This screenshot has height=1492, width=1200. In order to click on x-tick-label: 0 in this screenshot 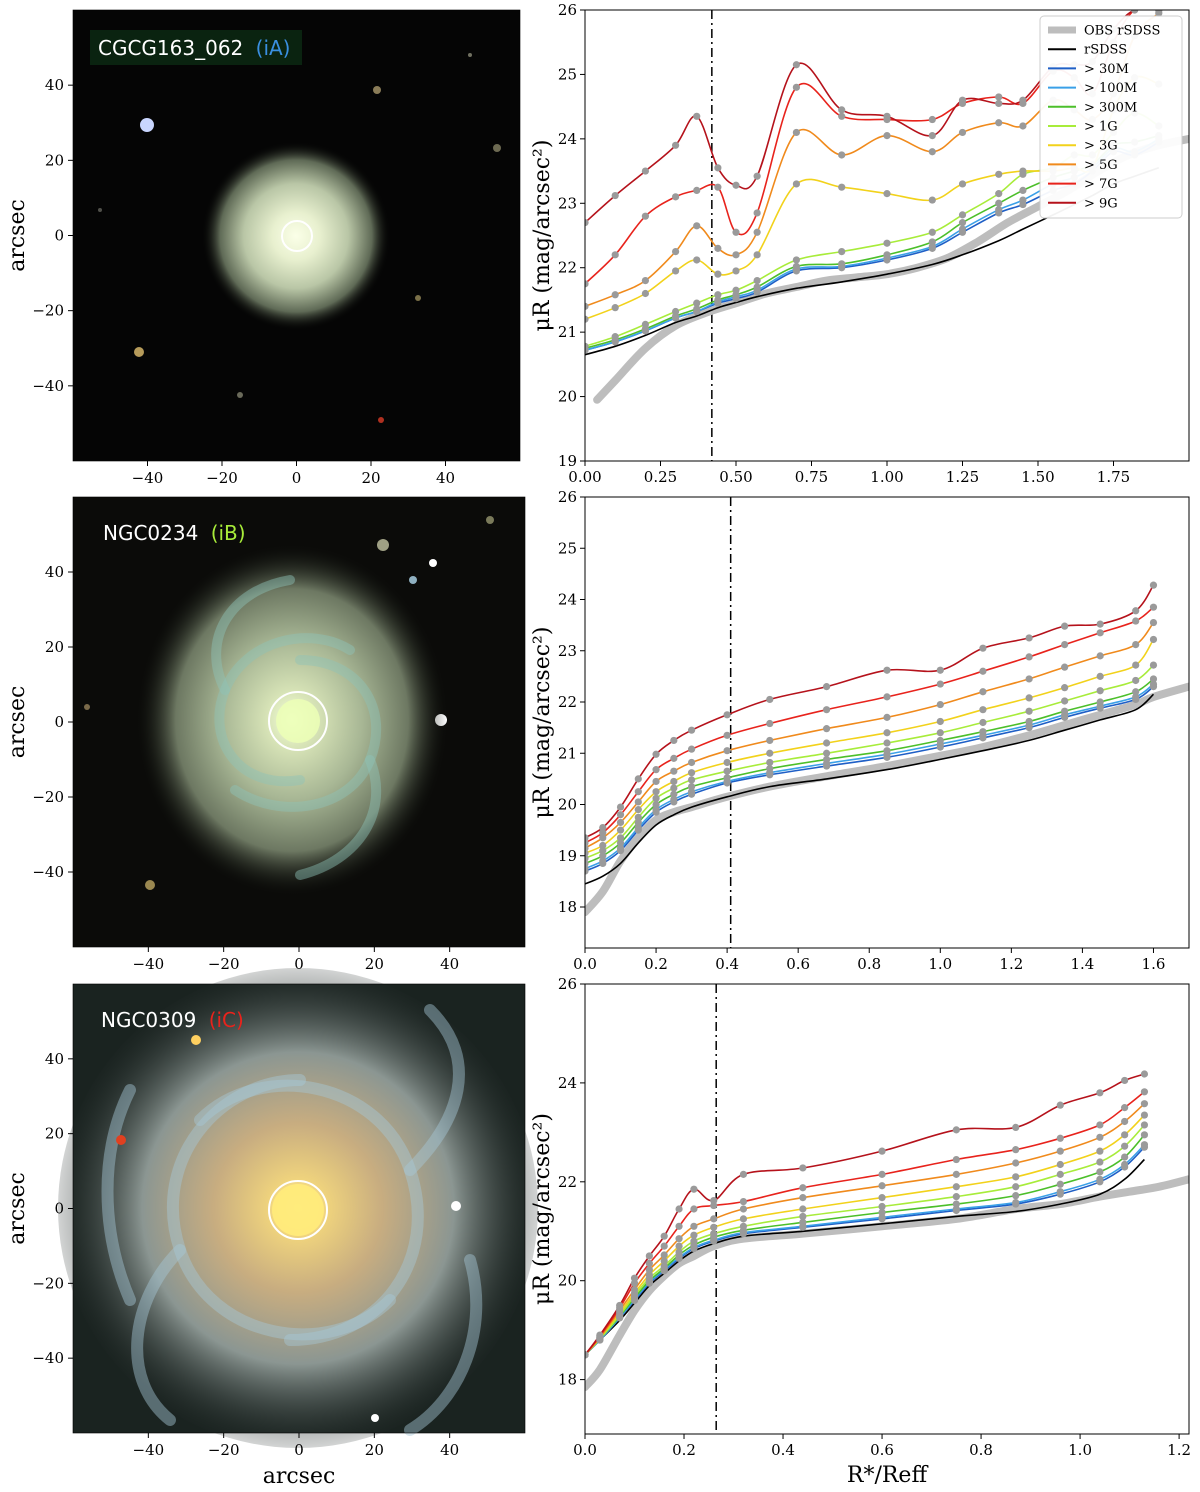, I will do `click(299, 964)`.